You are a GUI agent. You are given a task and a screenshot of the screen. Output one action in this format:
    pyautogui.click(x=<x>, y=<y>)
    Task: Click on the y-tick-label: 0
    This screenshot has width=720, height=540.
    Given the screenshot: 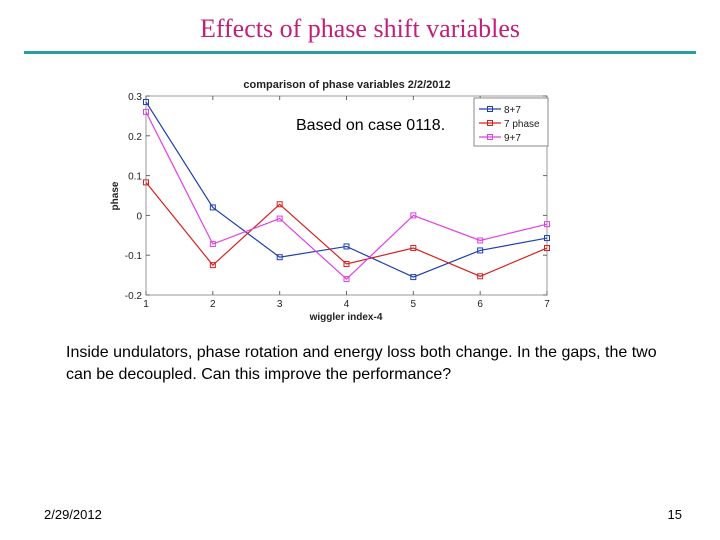 What is the action you would take?
    pyautogui.click(x=139, y=216)
    